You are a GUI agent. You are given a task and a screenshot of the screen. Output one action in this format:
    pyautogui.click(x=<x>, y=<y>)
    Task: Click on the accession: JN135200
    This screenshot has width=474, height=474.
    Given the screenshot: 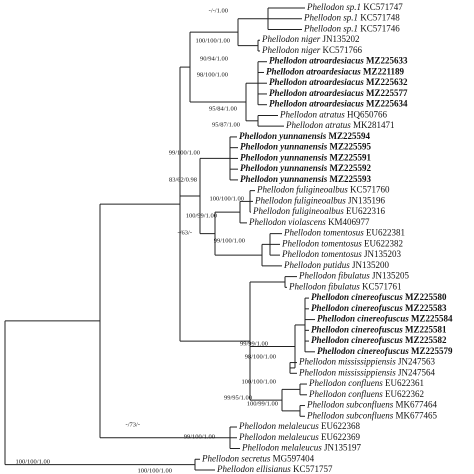 What is the action you would take?
    pyautogui.click(x=371, y=265)
    